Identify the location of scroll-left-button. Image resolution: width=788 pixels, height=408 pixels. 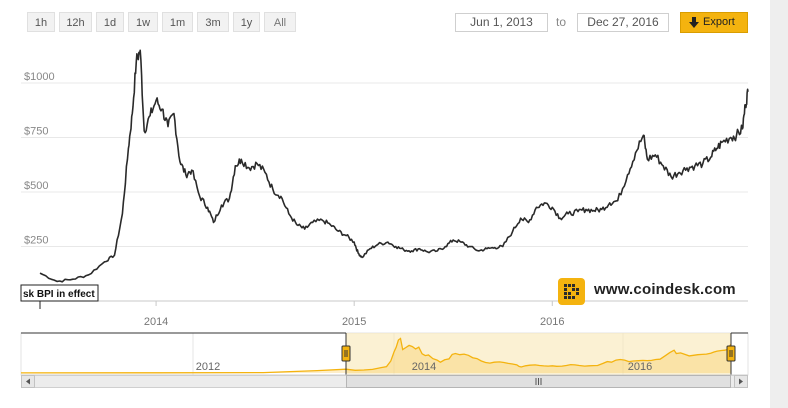
(28, 381).